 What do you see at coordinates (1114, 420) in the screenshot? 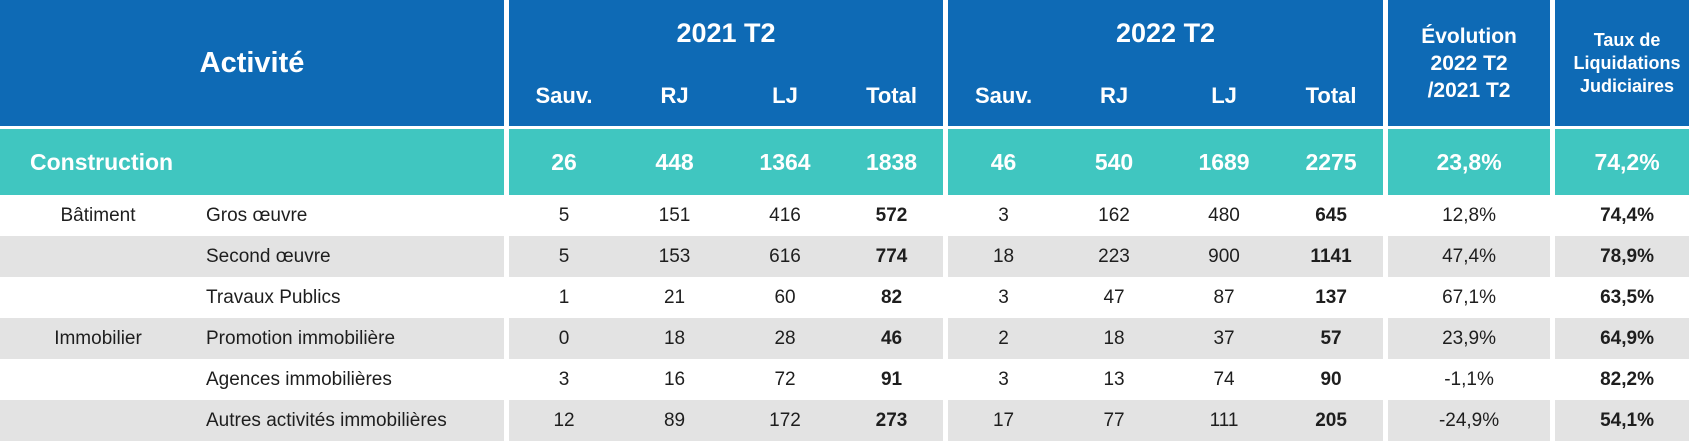
I see `cell-2022-rj: 77` at bounding box center [1114, 420].